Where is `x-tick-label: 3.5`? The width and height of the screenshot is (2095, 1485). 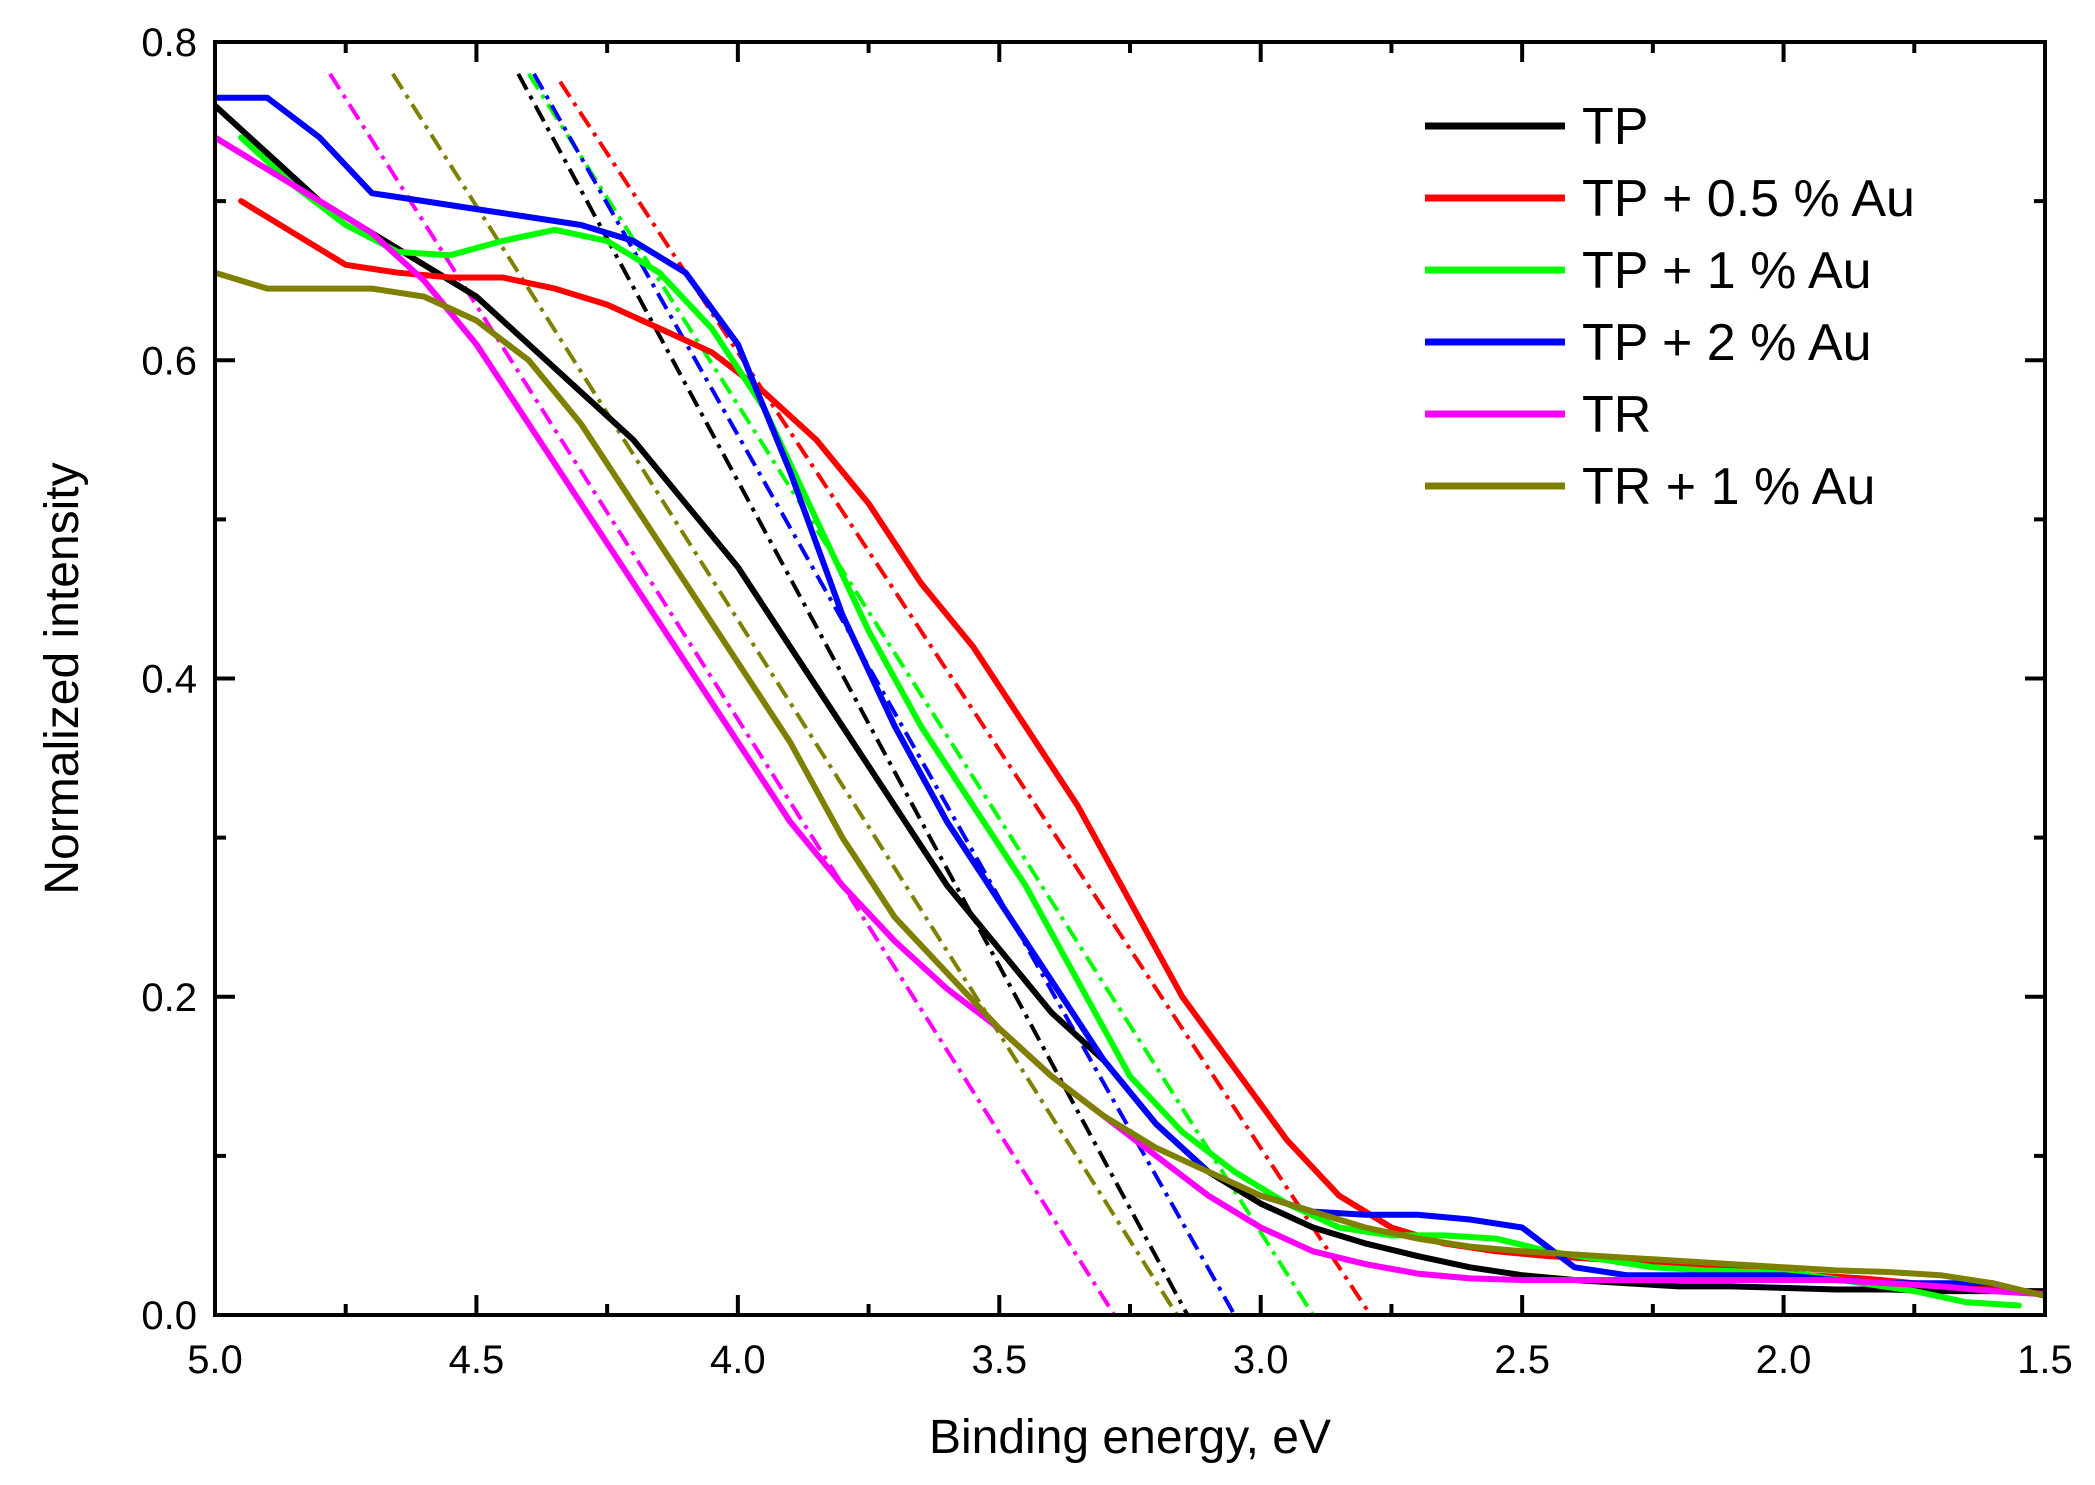
x-tick-label: 3.5 is located at coordinates (999, 1360).